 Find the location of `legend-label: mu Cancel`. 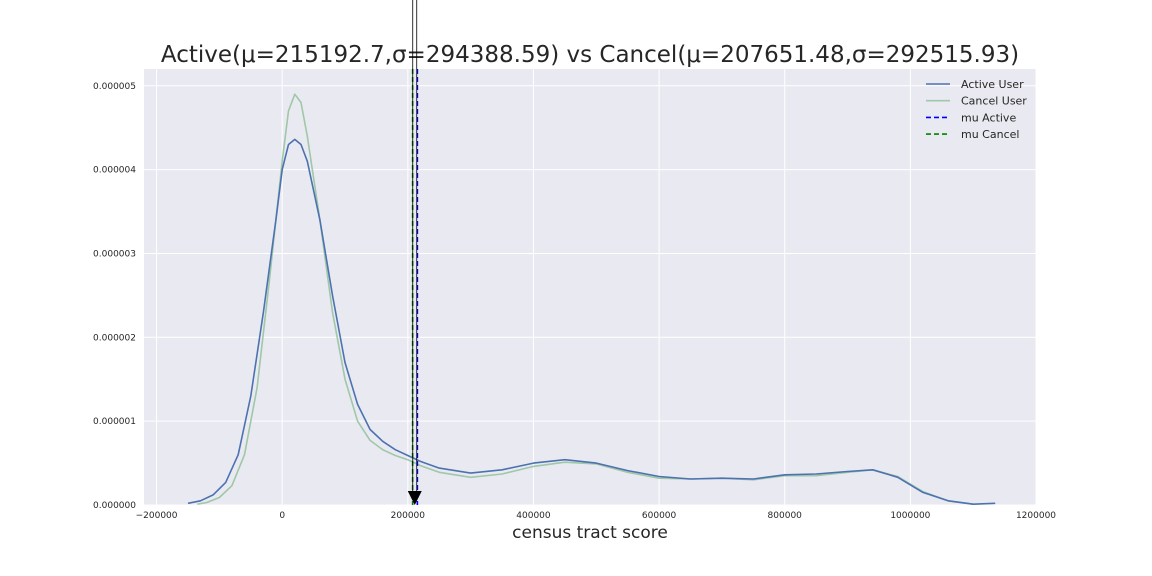

legend-label: mu Cancel is located at coordinates (990, 134).